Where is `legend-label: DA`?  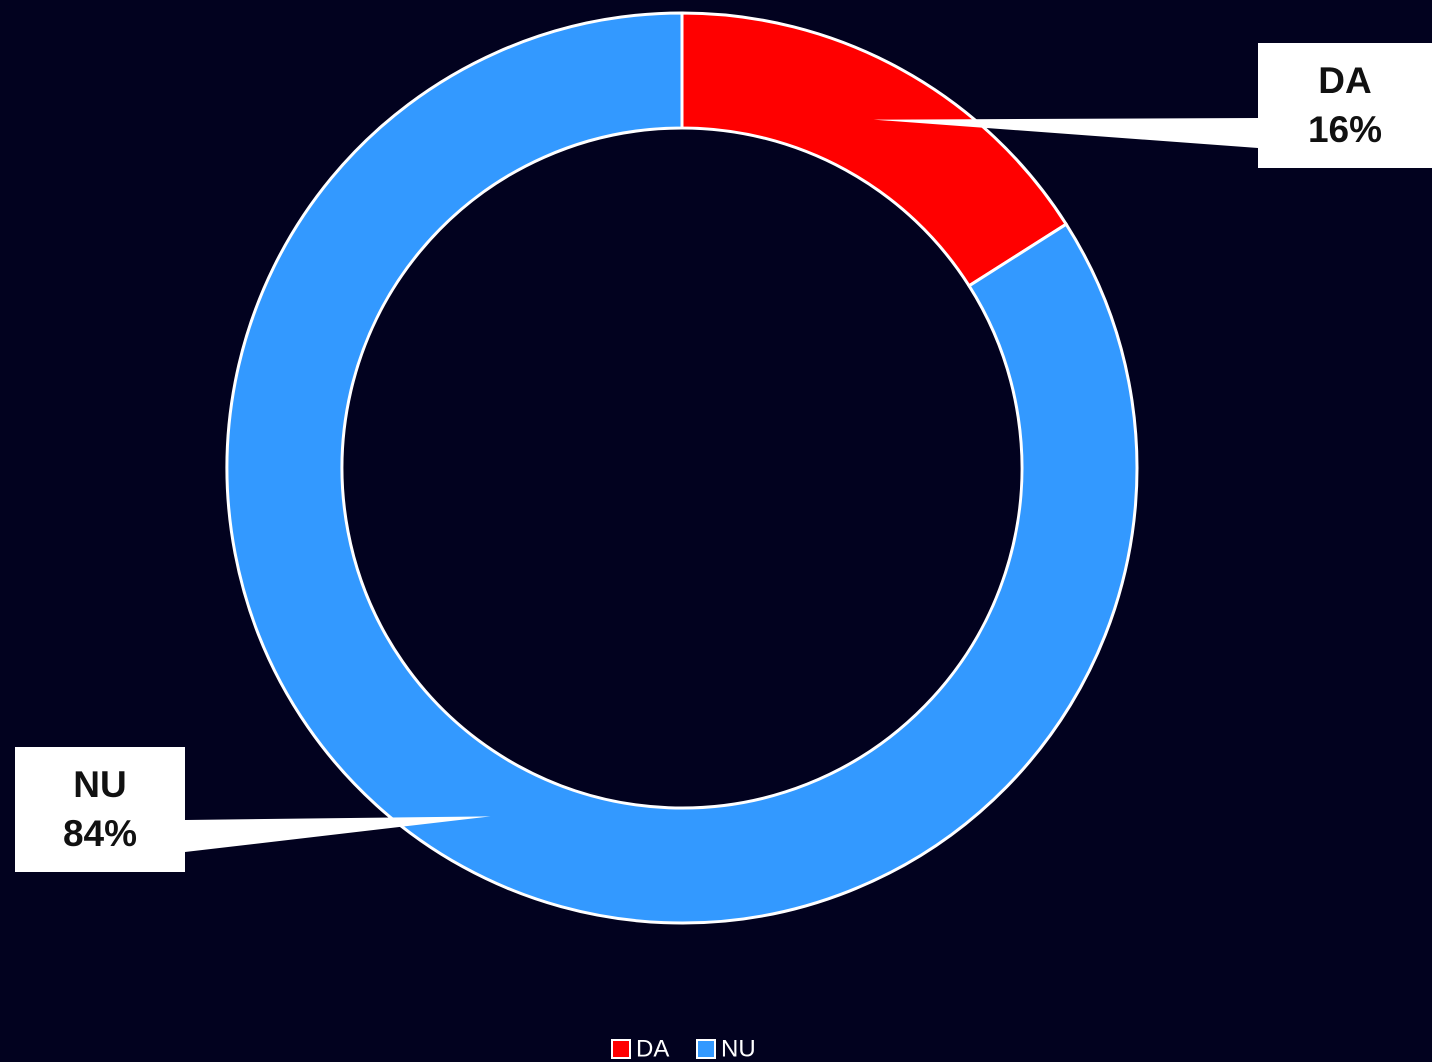
legend-label: DA is located at coordinates (652, 1048).